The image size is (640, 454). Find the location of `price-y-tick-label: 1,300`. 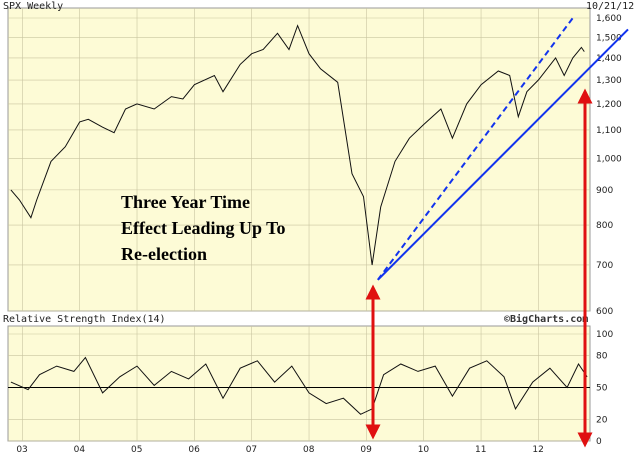

price-y-tick-label: 1,300 is located at coordinates (609, 81).